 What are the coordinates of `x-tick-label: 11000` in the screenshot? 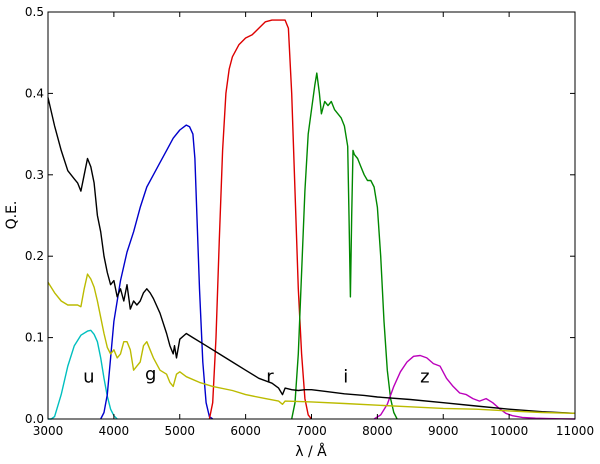 It's located at (575, 431).